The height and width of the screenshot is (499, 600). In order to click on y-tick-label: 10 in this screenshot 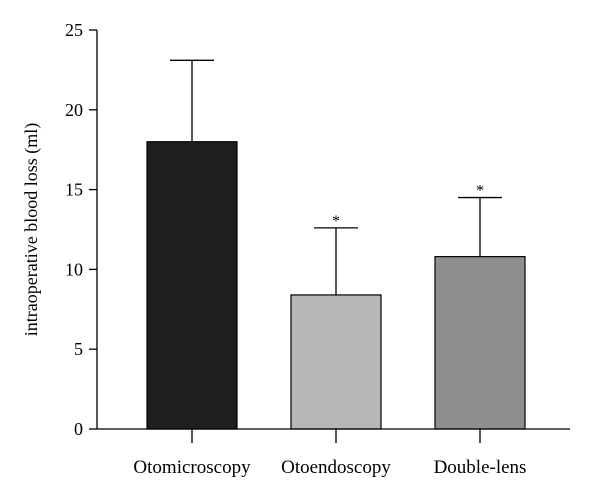, I will do `click(74, 269)`.